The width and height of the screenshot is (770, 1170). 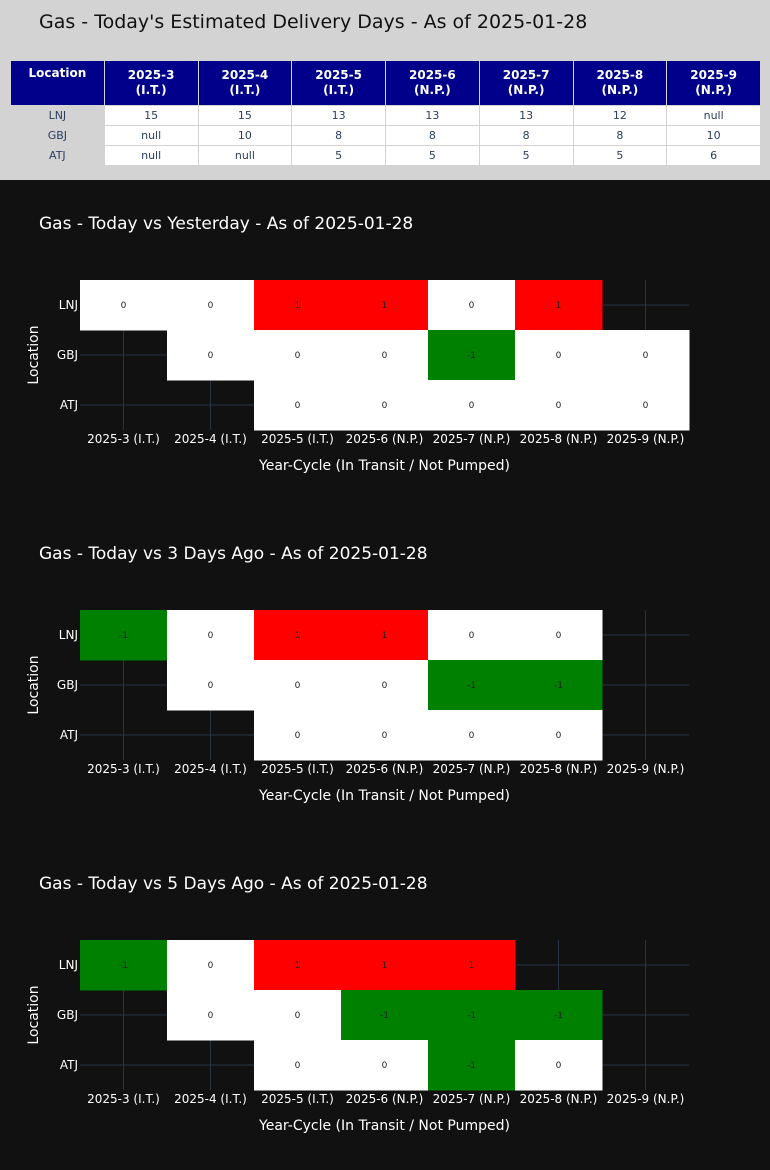 I want to click on column-header: 2025-8 (N.P.), so click(x=620, y=83).